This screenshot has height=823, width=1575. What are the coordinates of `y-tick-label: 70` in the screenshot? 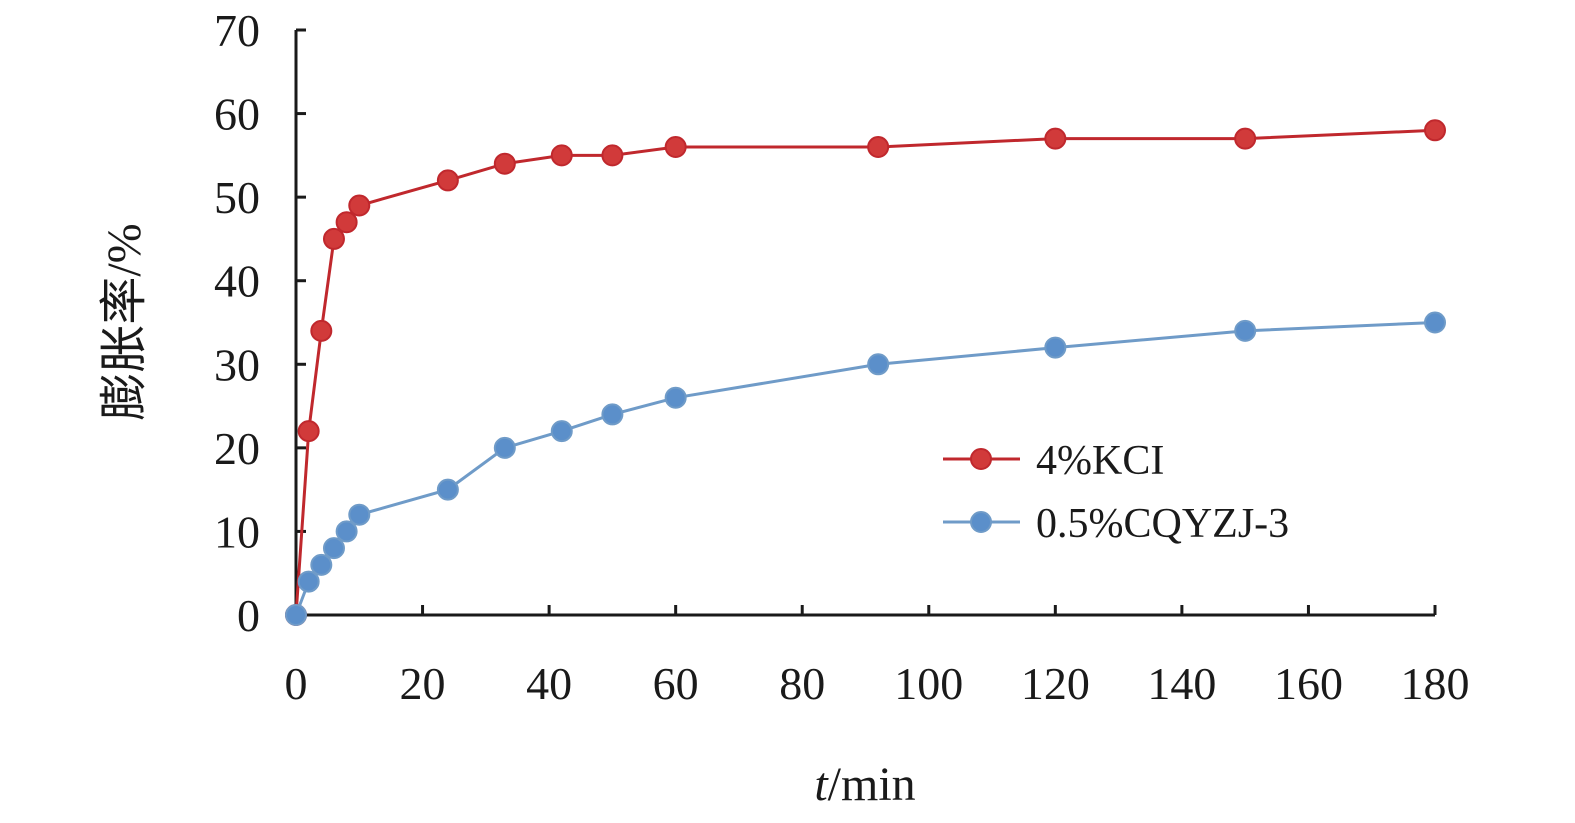 It's located at (237, 30).